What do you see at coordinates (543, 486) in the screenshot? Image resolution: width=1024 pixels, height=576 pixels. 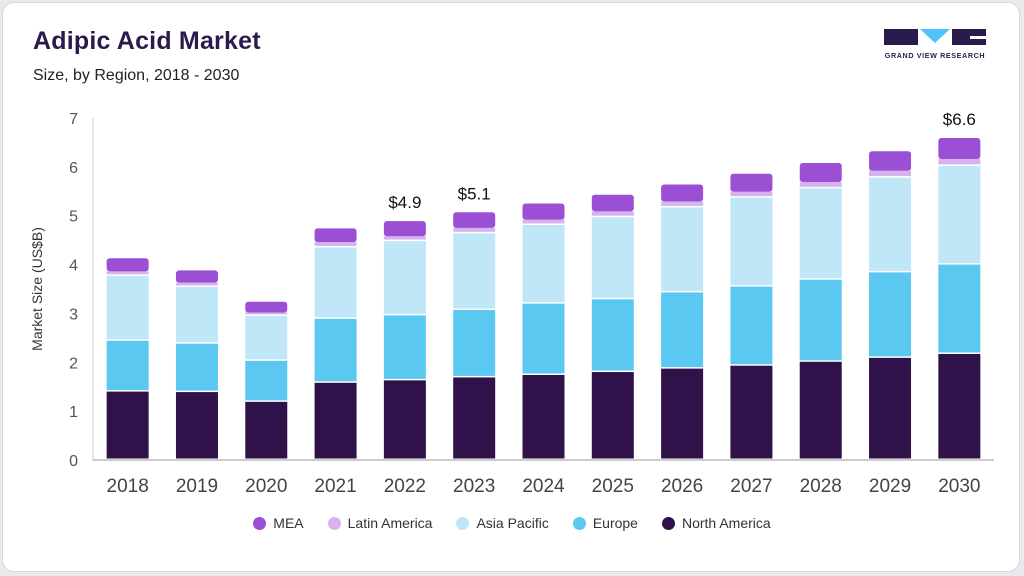 I see `x-tick-label-2024: 2024` at bounding box center [543, 486].